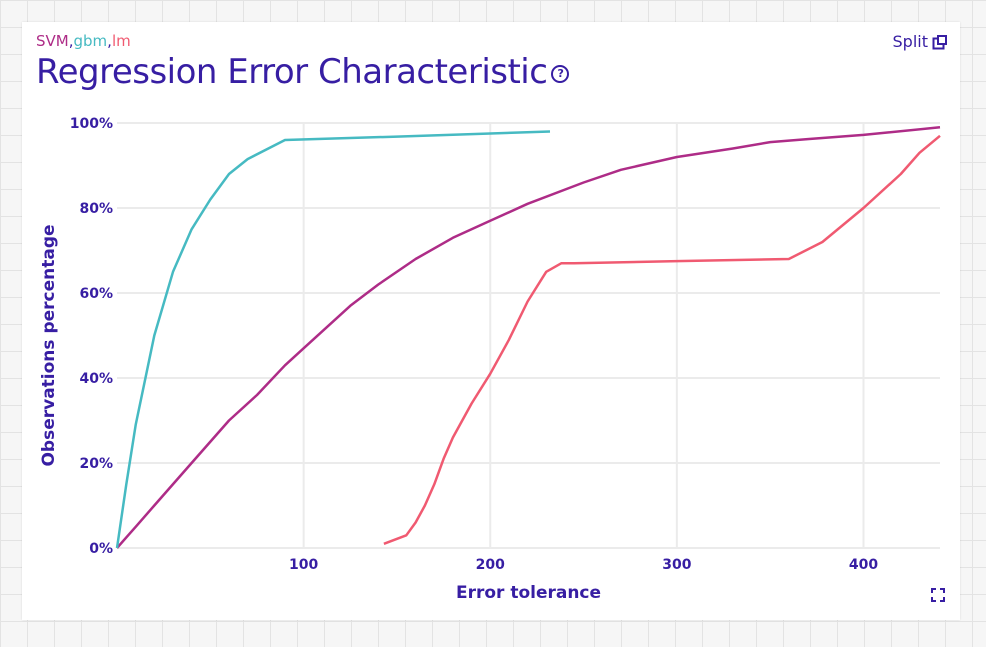 Image resolution: width=986 pixels, height=647 pixels. Describe the element at coordinates (939, 41) in the screenshot. I see `split-icon` at that location.